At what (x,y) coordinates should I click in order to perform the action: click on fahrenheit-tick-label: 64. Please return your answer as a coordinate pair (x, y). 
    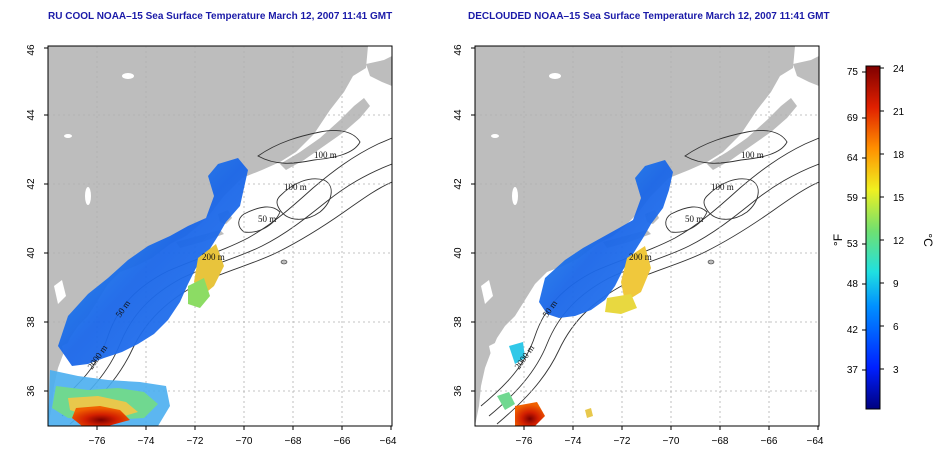
    Looking at the image, I should click on (853, 158).